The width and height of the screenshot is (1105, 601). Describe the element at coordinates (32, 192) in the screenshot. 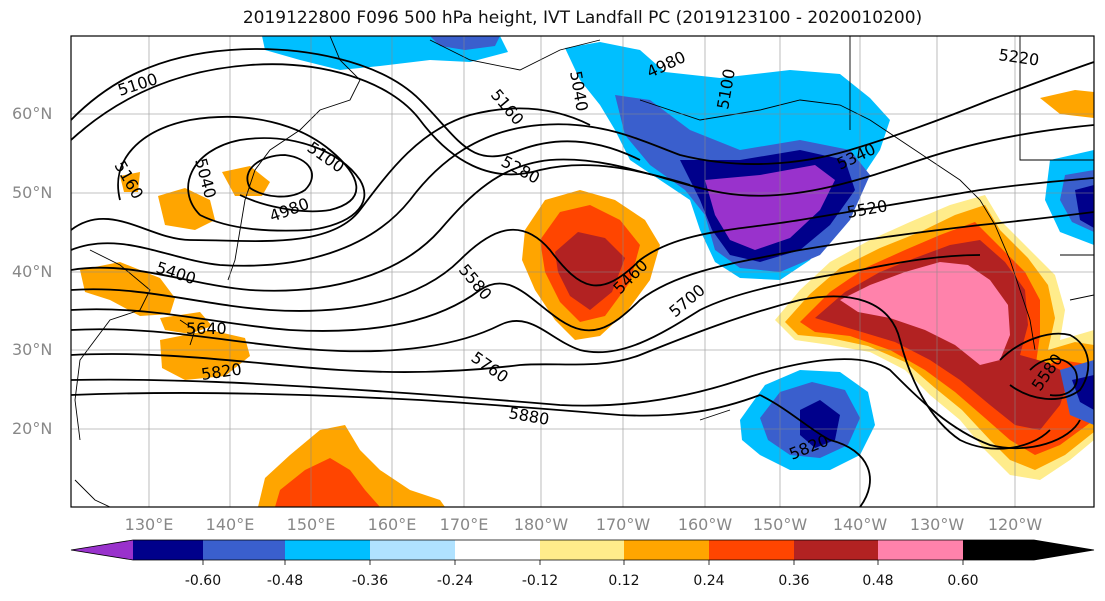

I see `lat-tick-label: 50°N` at that location.